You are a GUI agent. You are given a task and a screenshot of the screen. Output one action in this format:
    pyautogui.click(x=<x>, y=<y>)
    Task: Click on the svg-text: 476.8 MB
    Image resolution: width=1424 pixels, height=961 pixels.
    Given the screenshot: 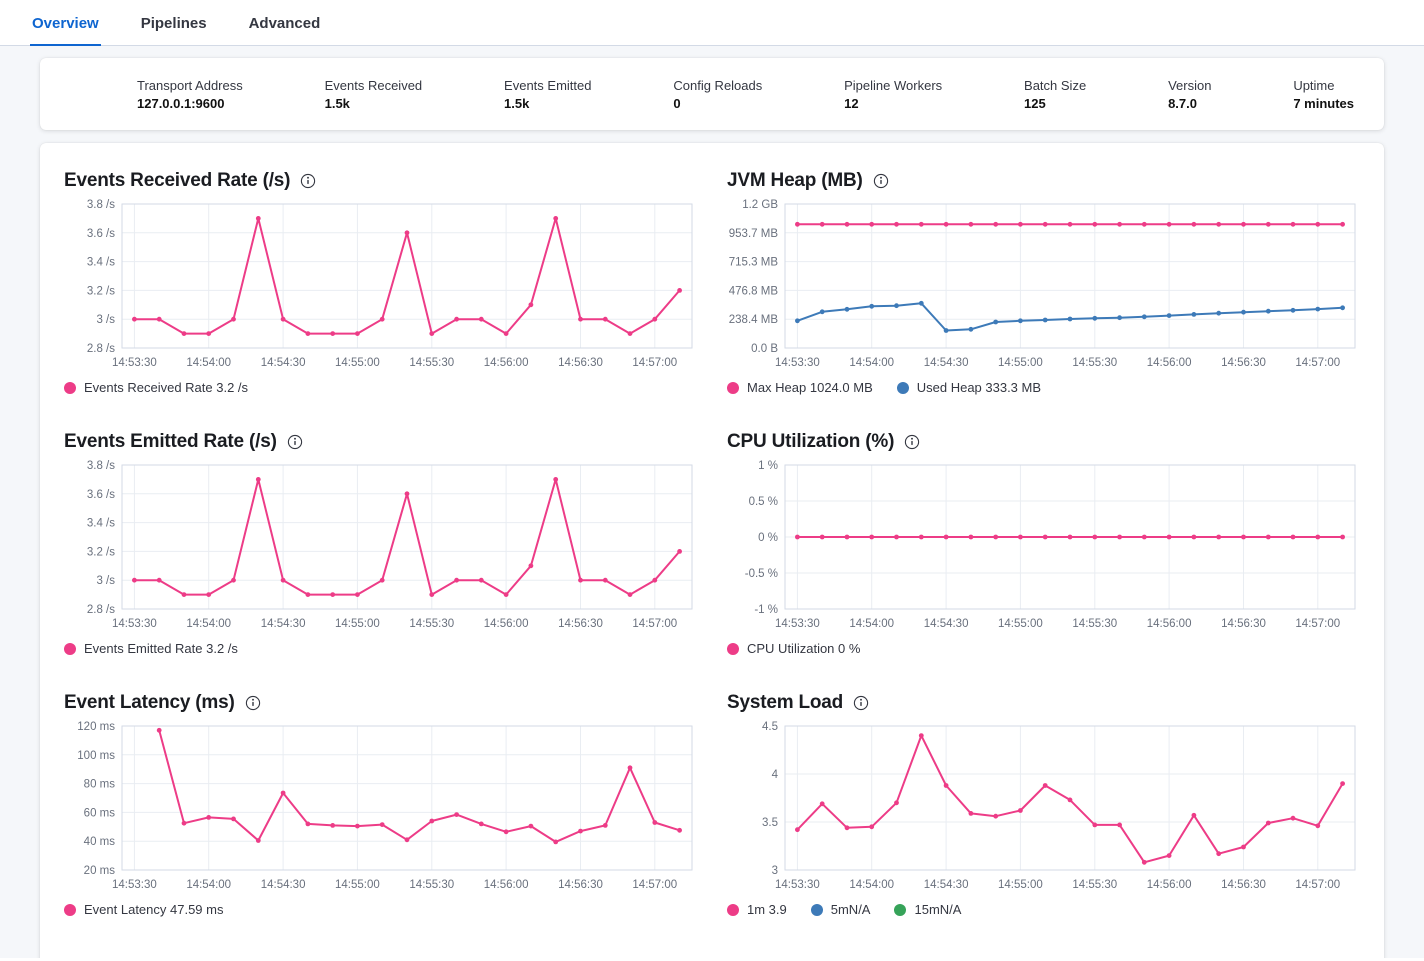 What is the action you would take?
    pyautogui.click(x=754, y=291)
    